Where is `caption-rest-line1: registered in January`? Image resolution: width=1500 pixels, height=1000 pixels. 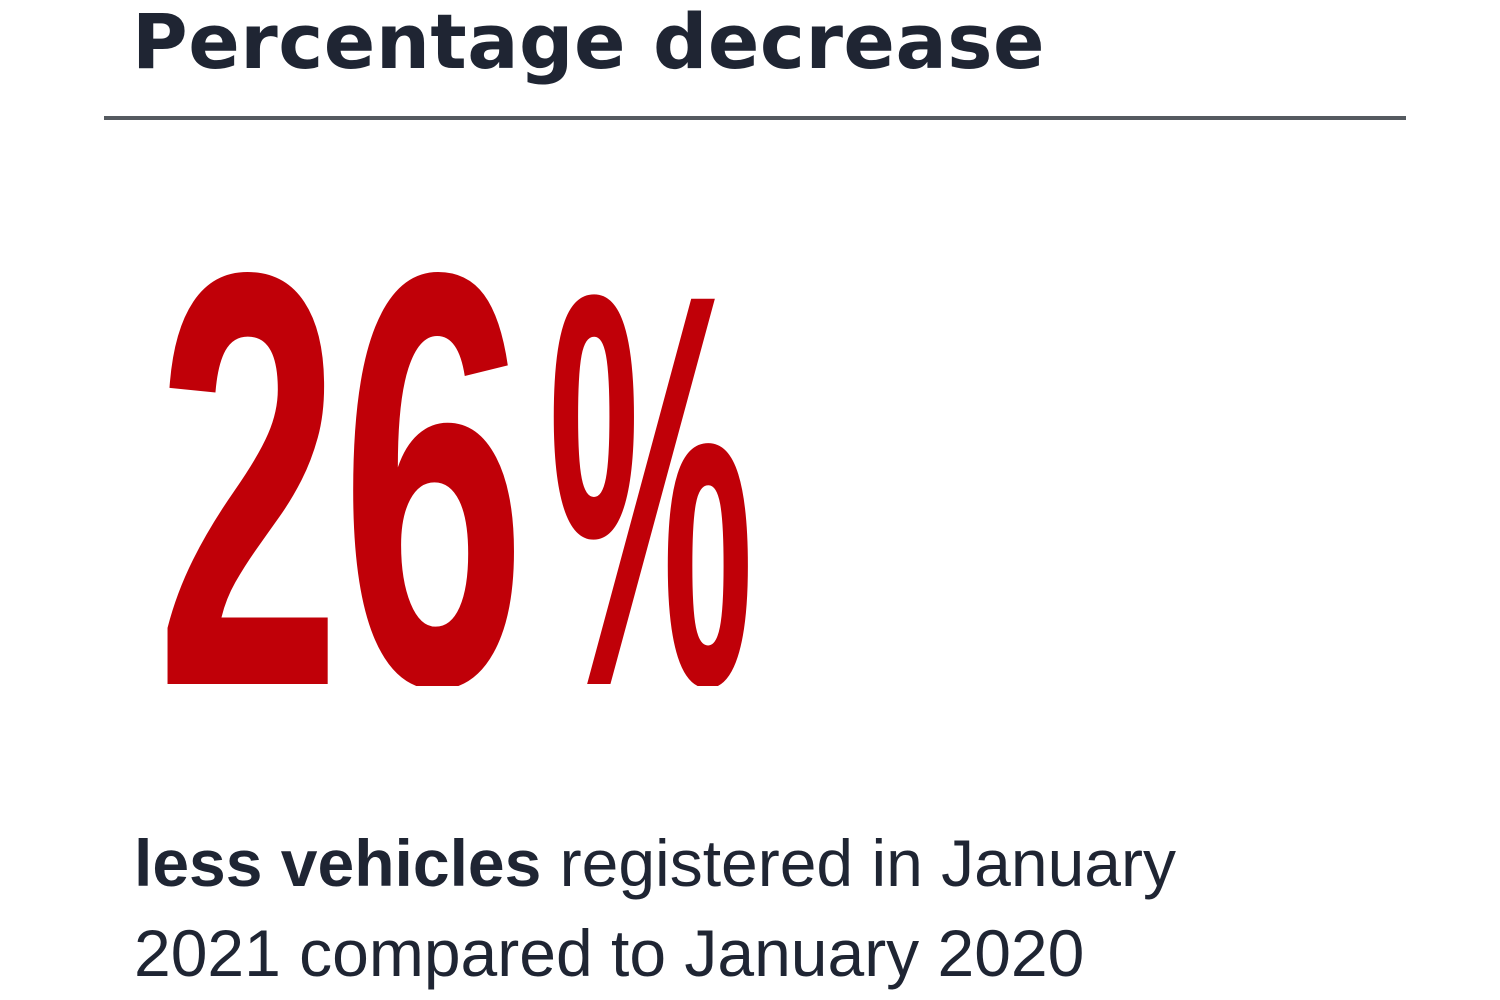 caption-rest-line1: registered in January is located at coordinates (858, 863).